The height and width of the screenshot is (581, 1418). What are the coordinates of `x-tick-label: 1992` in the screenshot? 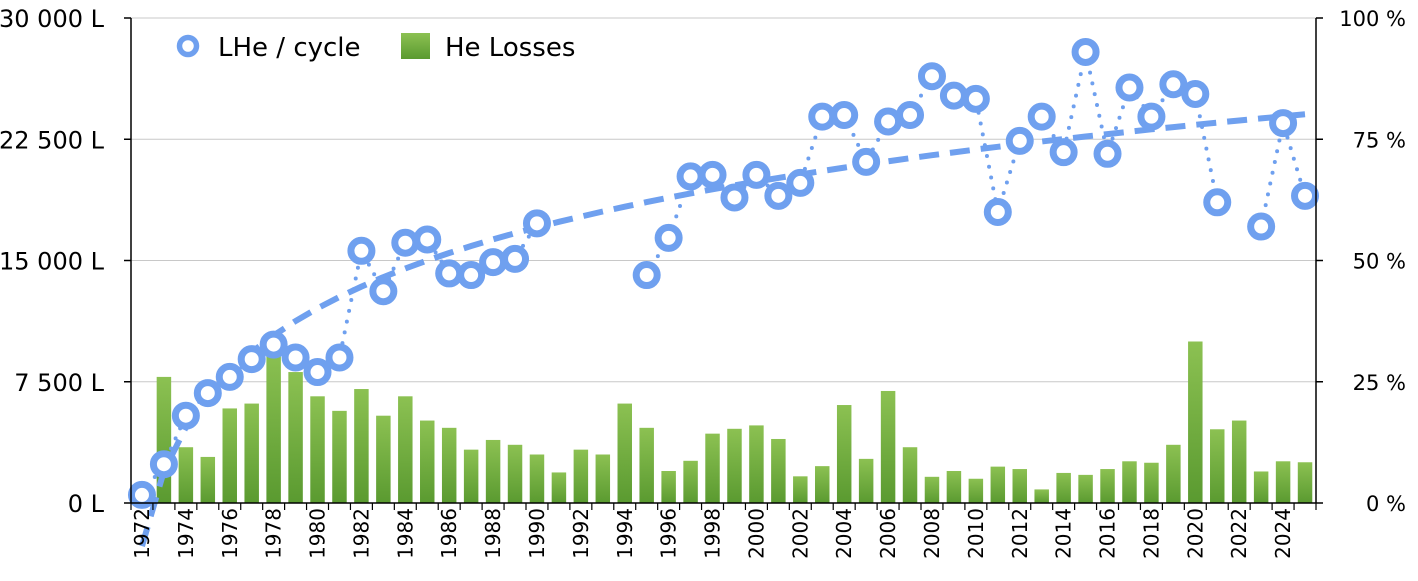 It's located at (581, 533).